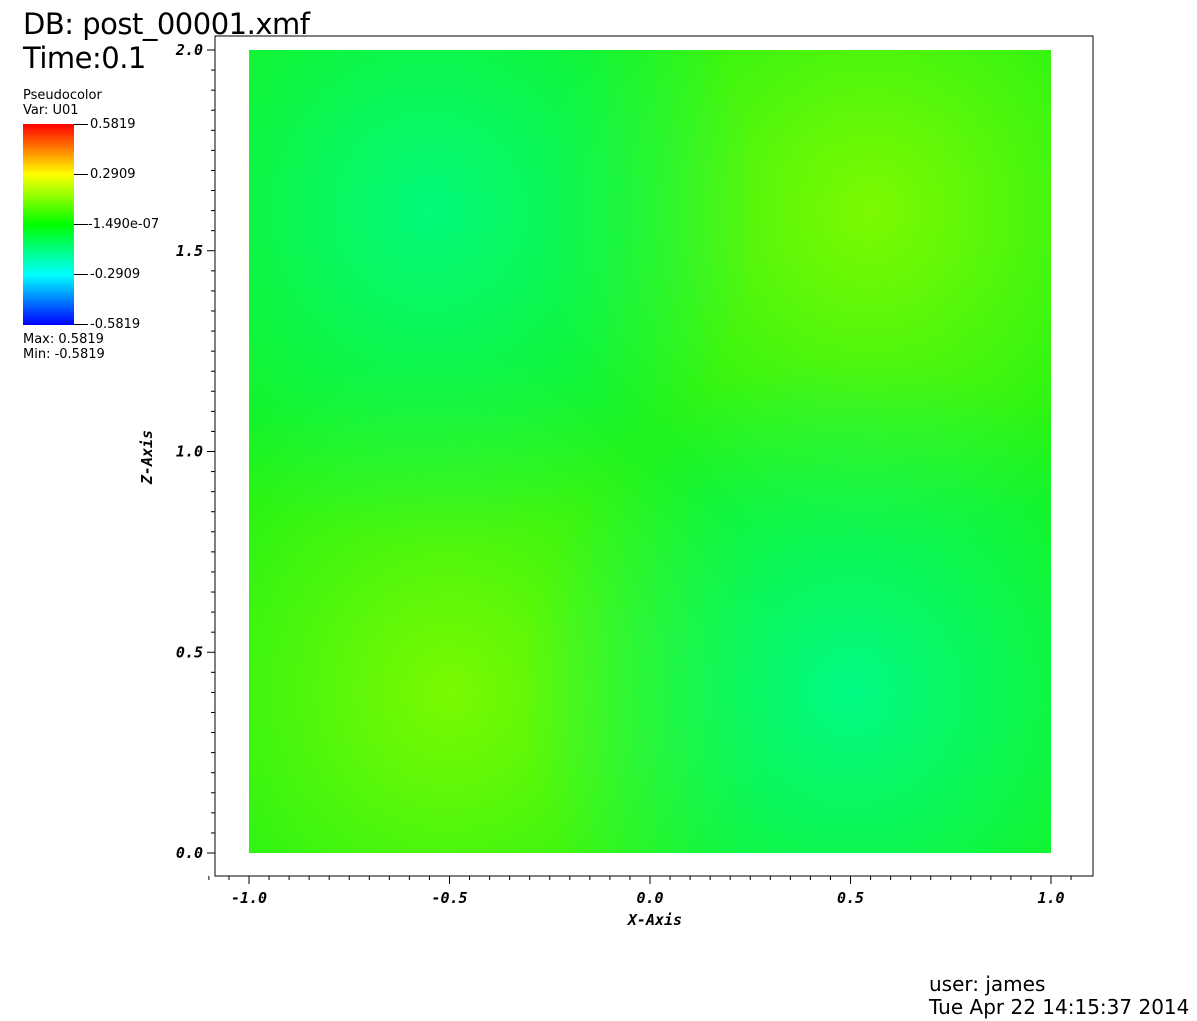 The height and width of the screenshot is (1021, 1197). What do you see at coordinates (249, 898) in the screenshot?
I see `x-tick-label: -1.0` at bounding box center [249, 898].